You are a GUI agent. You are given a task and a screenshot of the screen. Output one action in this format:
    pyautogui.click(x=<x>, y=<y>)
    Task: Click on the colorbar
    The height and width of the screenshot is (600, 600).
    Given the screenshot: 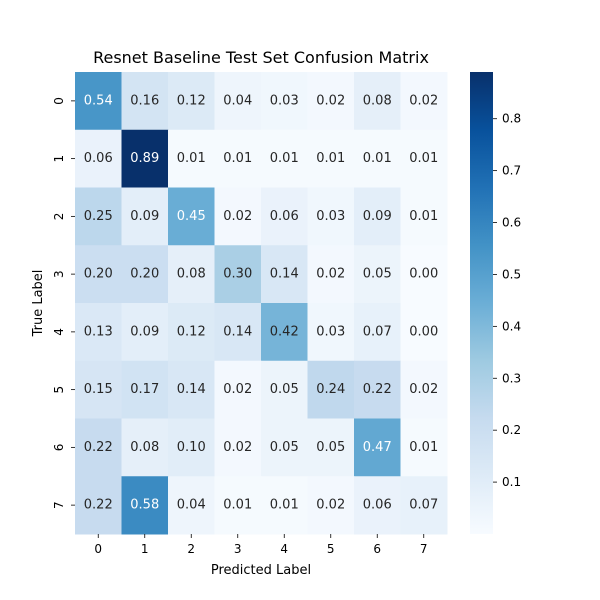 What is the action you would take?
    pyautogui.click(x=481, y=303)
    